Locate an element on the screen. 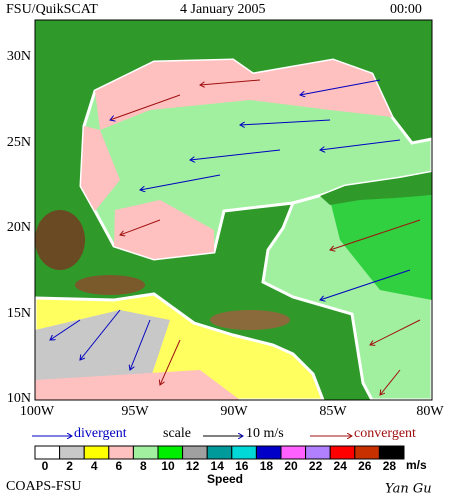 The width and height of the screenshot is (450, 500). legend-scale-value: 10 m/s is located at coordinates (265, 433).